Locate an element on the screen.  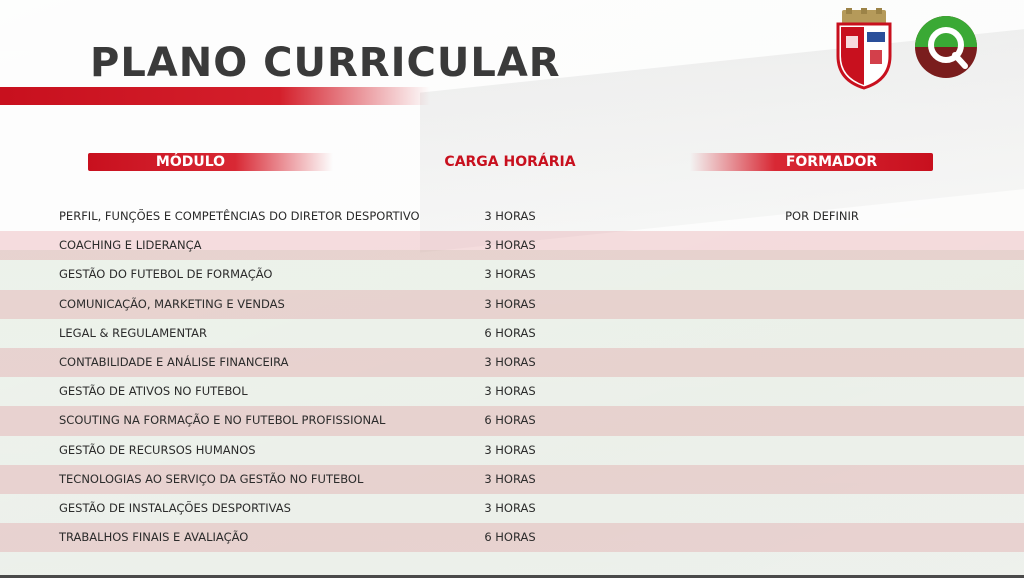
header-formador: FORMADOR is located at coordinates (811, 162).